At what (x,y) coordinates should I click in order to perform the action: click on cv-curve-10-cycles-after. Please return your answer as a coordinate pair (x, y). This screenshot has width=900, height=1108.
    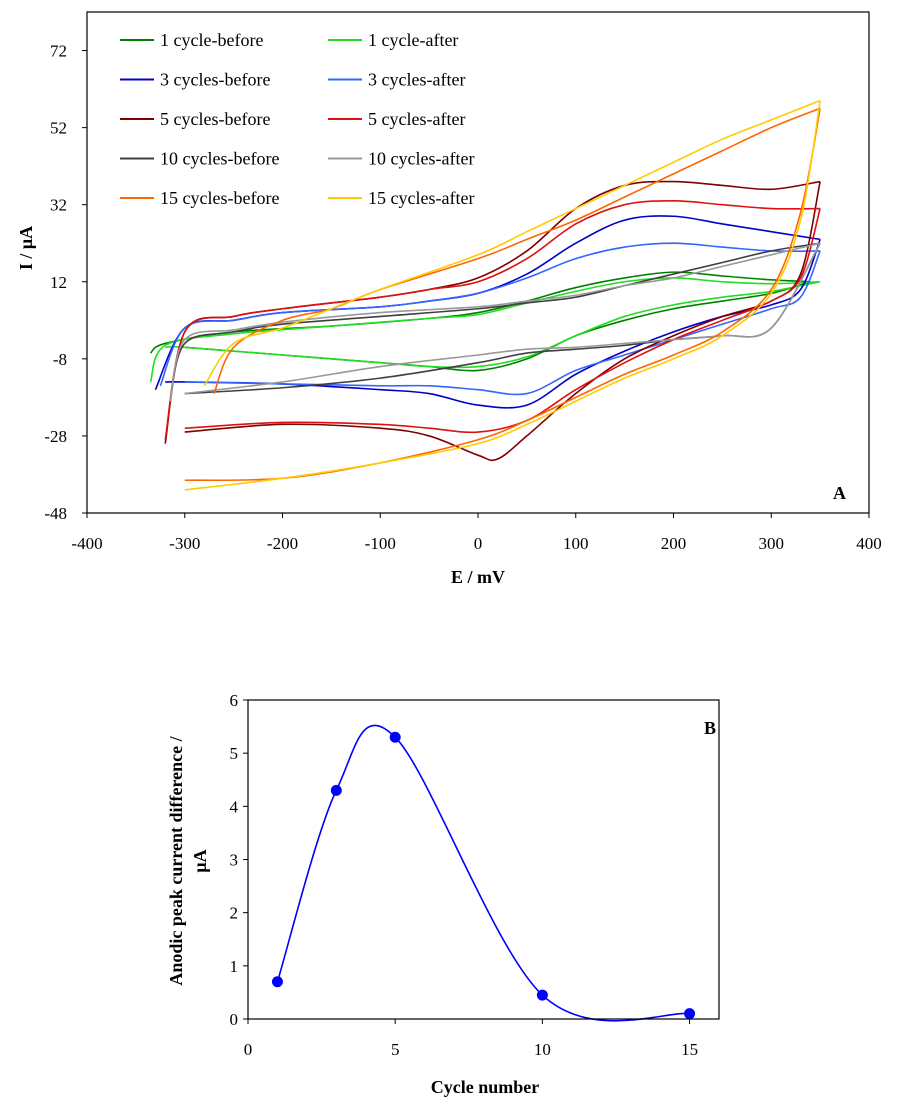
    Looking at the image, I should click on (495, 322).